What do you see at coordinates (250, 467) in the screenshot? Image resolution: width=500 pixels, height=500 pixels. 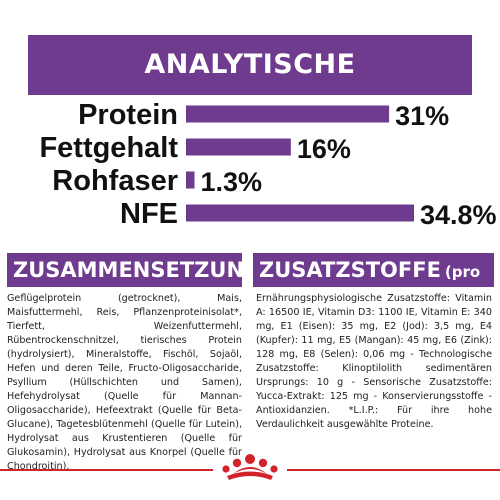 I see `royal-canin-crown-icon` at bounding box center [250, 467].